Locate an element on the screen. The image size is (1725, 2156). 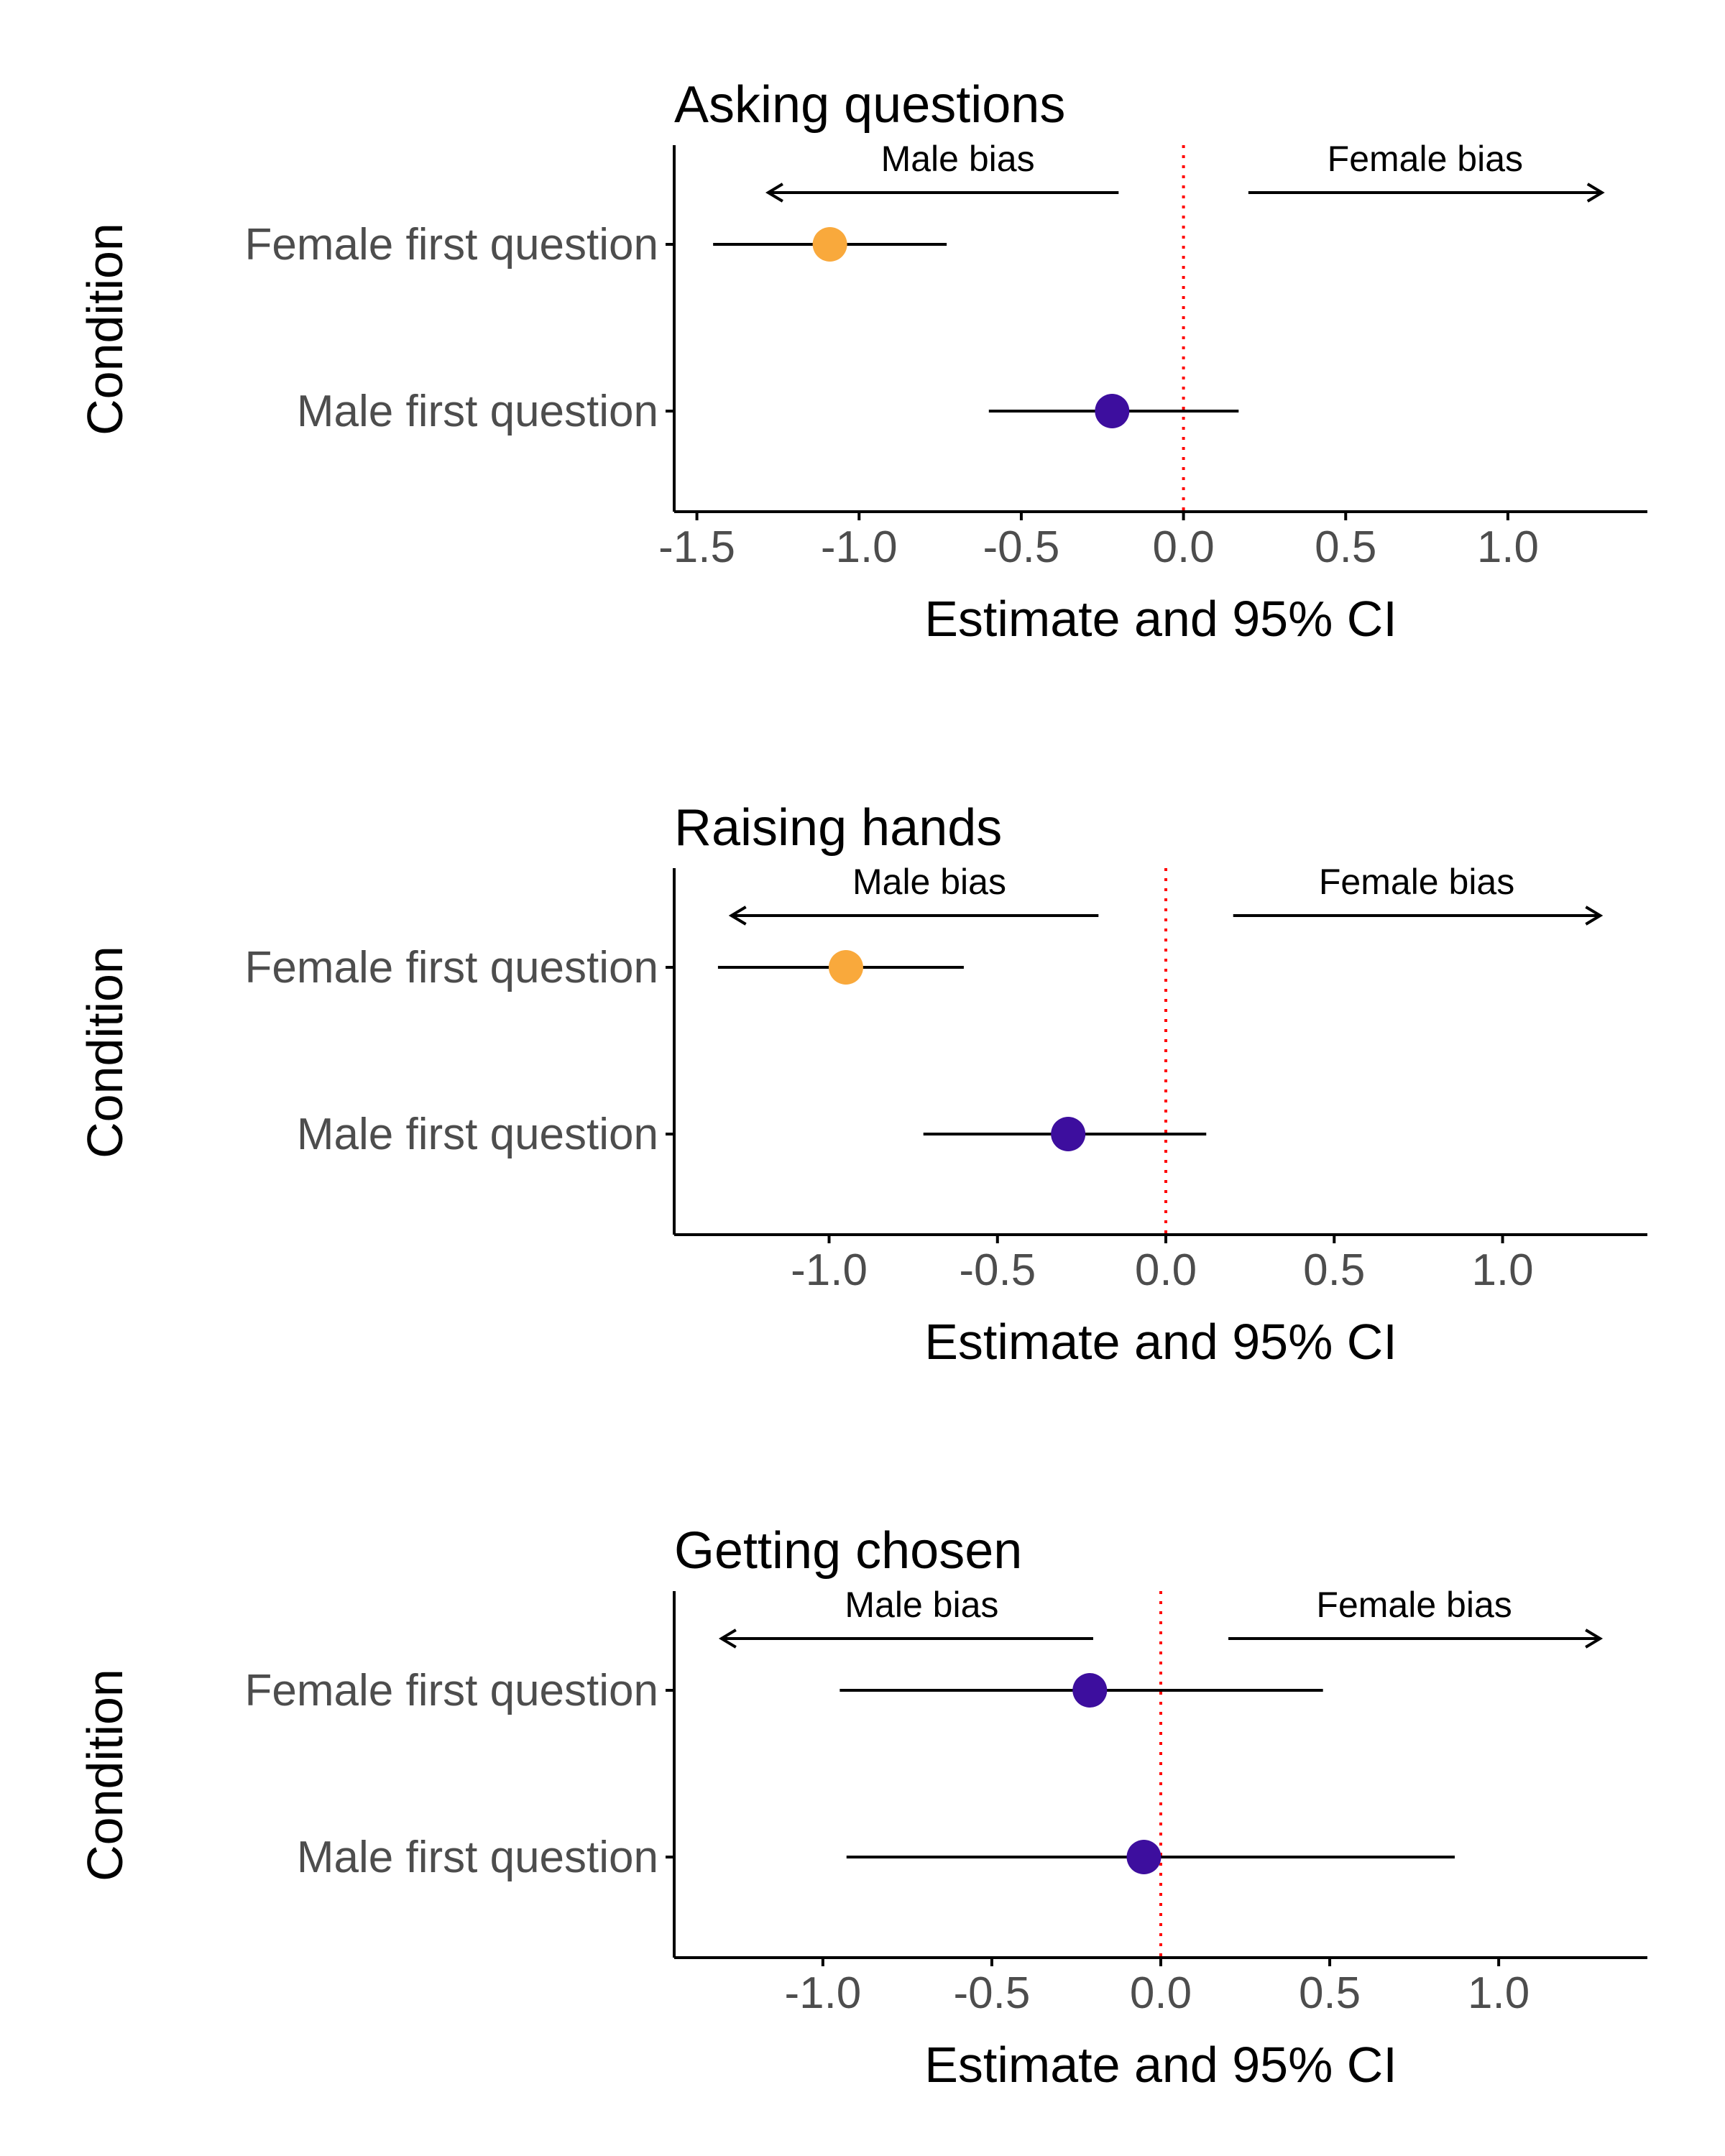
panel-title: Asking questions is located at coordinates (869, 105).